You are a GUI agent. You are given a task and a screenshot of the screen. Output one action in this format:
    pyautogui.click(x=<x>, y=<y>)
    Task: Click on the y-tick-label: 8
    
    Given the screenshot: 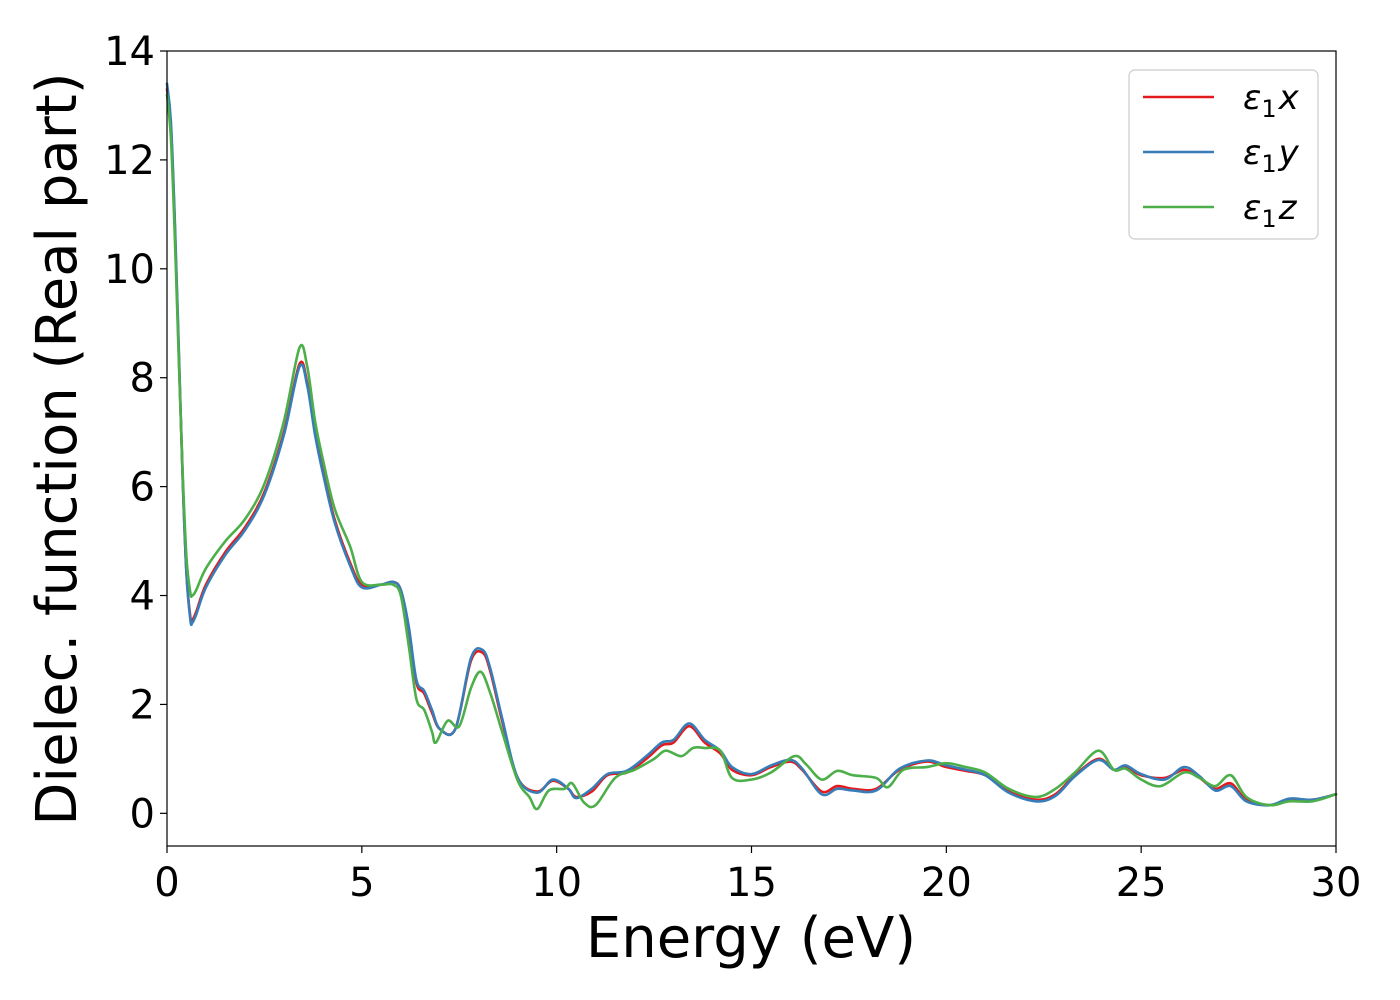 What is the action you would take?
    pyautogui.click(x=142, y=379)
    